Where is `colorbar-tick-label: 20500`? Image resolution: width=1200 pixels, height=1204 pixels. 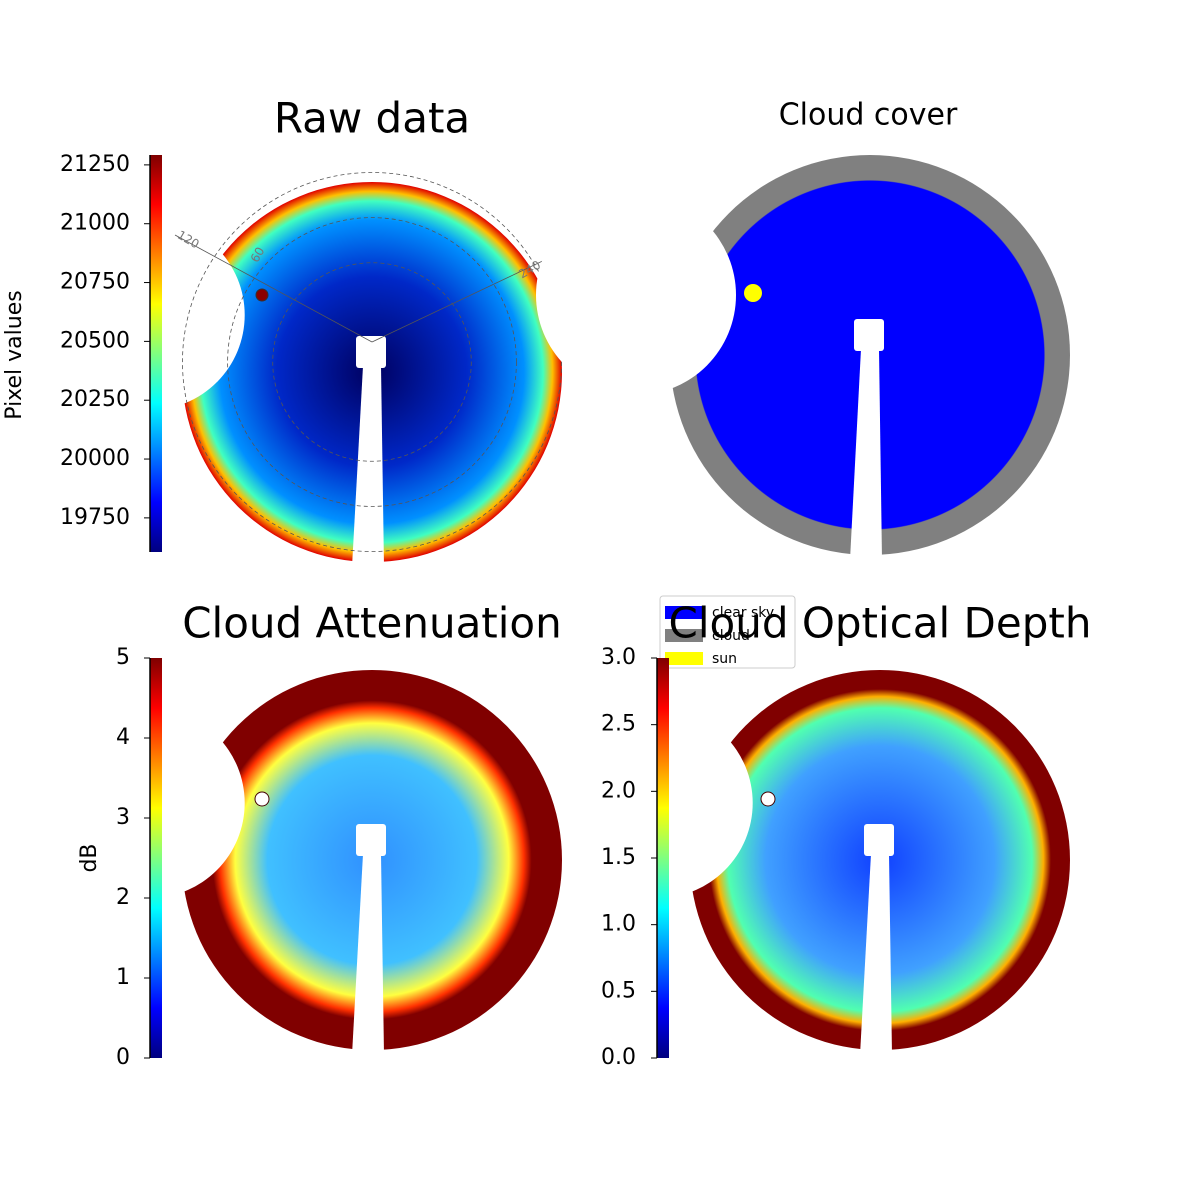 colorbar-tick-label: 20500 is located at coordinates (95, 340).